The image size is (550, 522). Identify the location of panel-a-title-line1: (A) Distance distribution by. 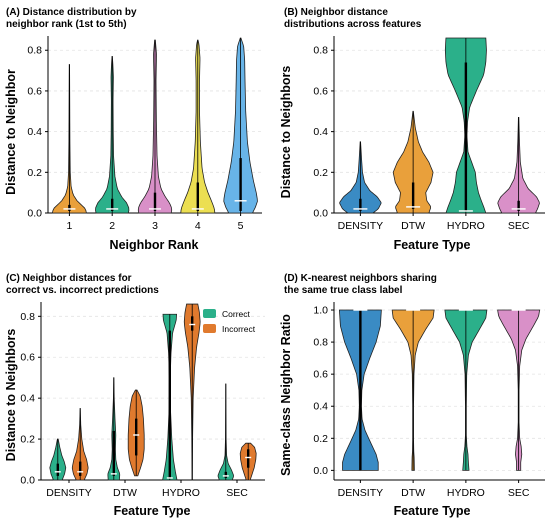
(71, 12).